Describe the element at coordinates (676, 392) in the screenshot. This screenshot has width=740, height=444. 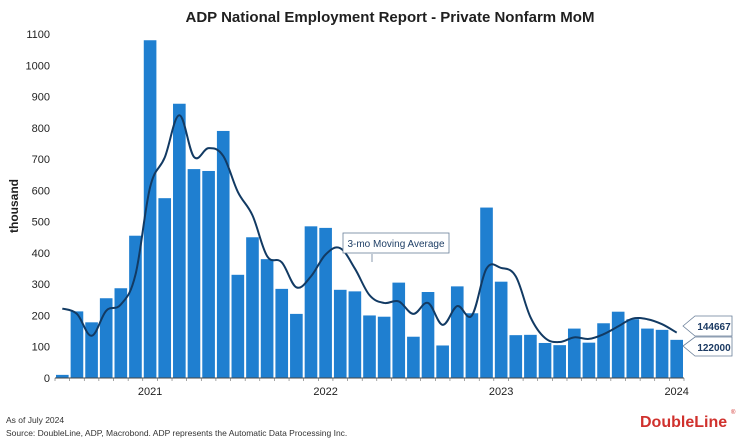
I see `x-tick-label: 2024` at that location.